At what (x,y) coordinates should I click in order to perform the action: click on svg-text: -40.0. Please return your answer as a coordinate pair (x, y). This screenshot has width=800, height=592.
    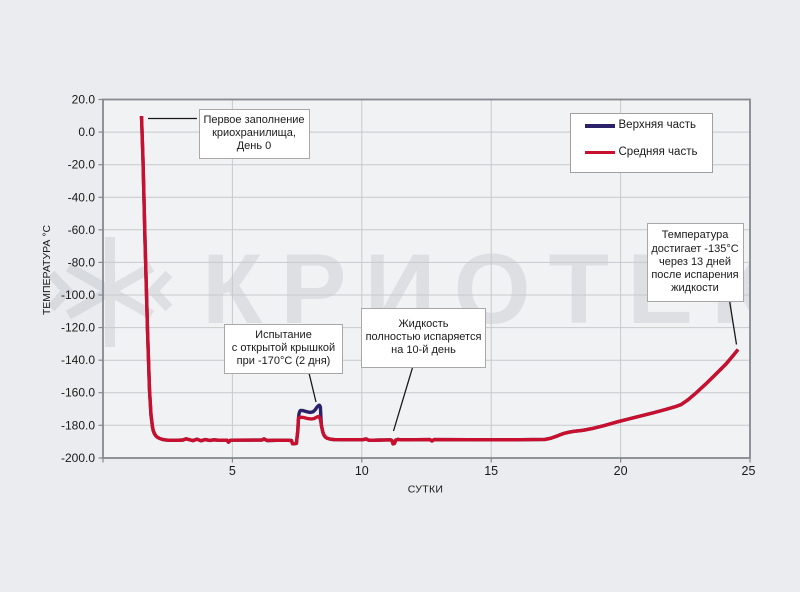
    Looking at the image, I should click on (82, 197).